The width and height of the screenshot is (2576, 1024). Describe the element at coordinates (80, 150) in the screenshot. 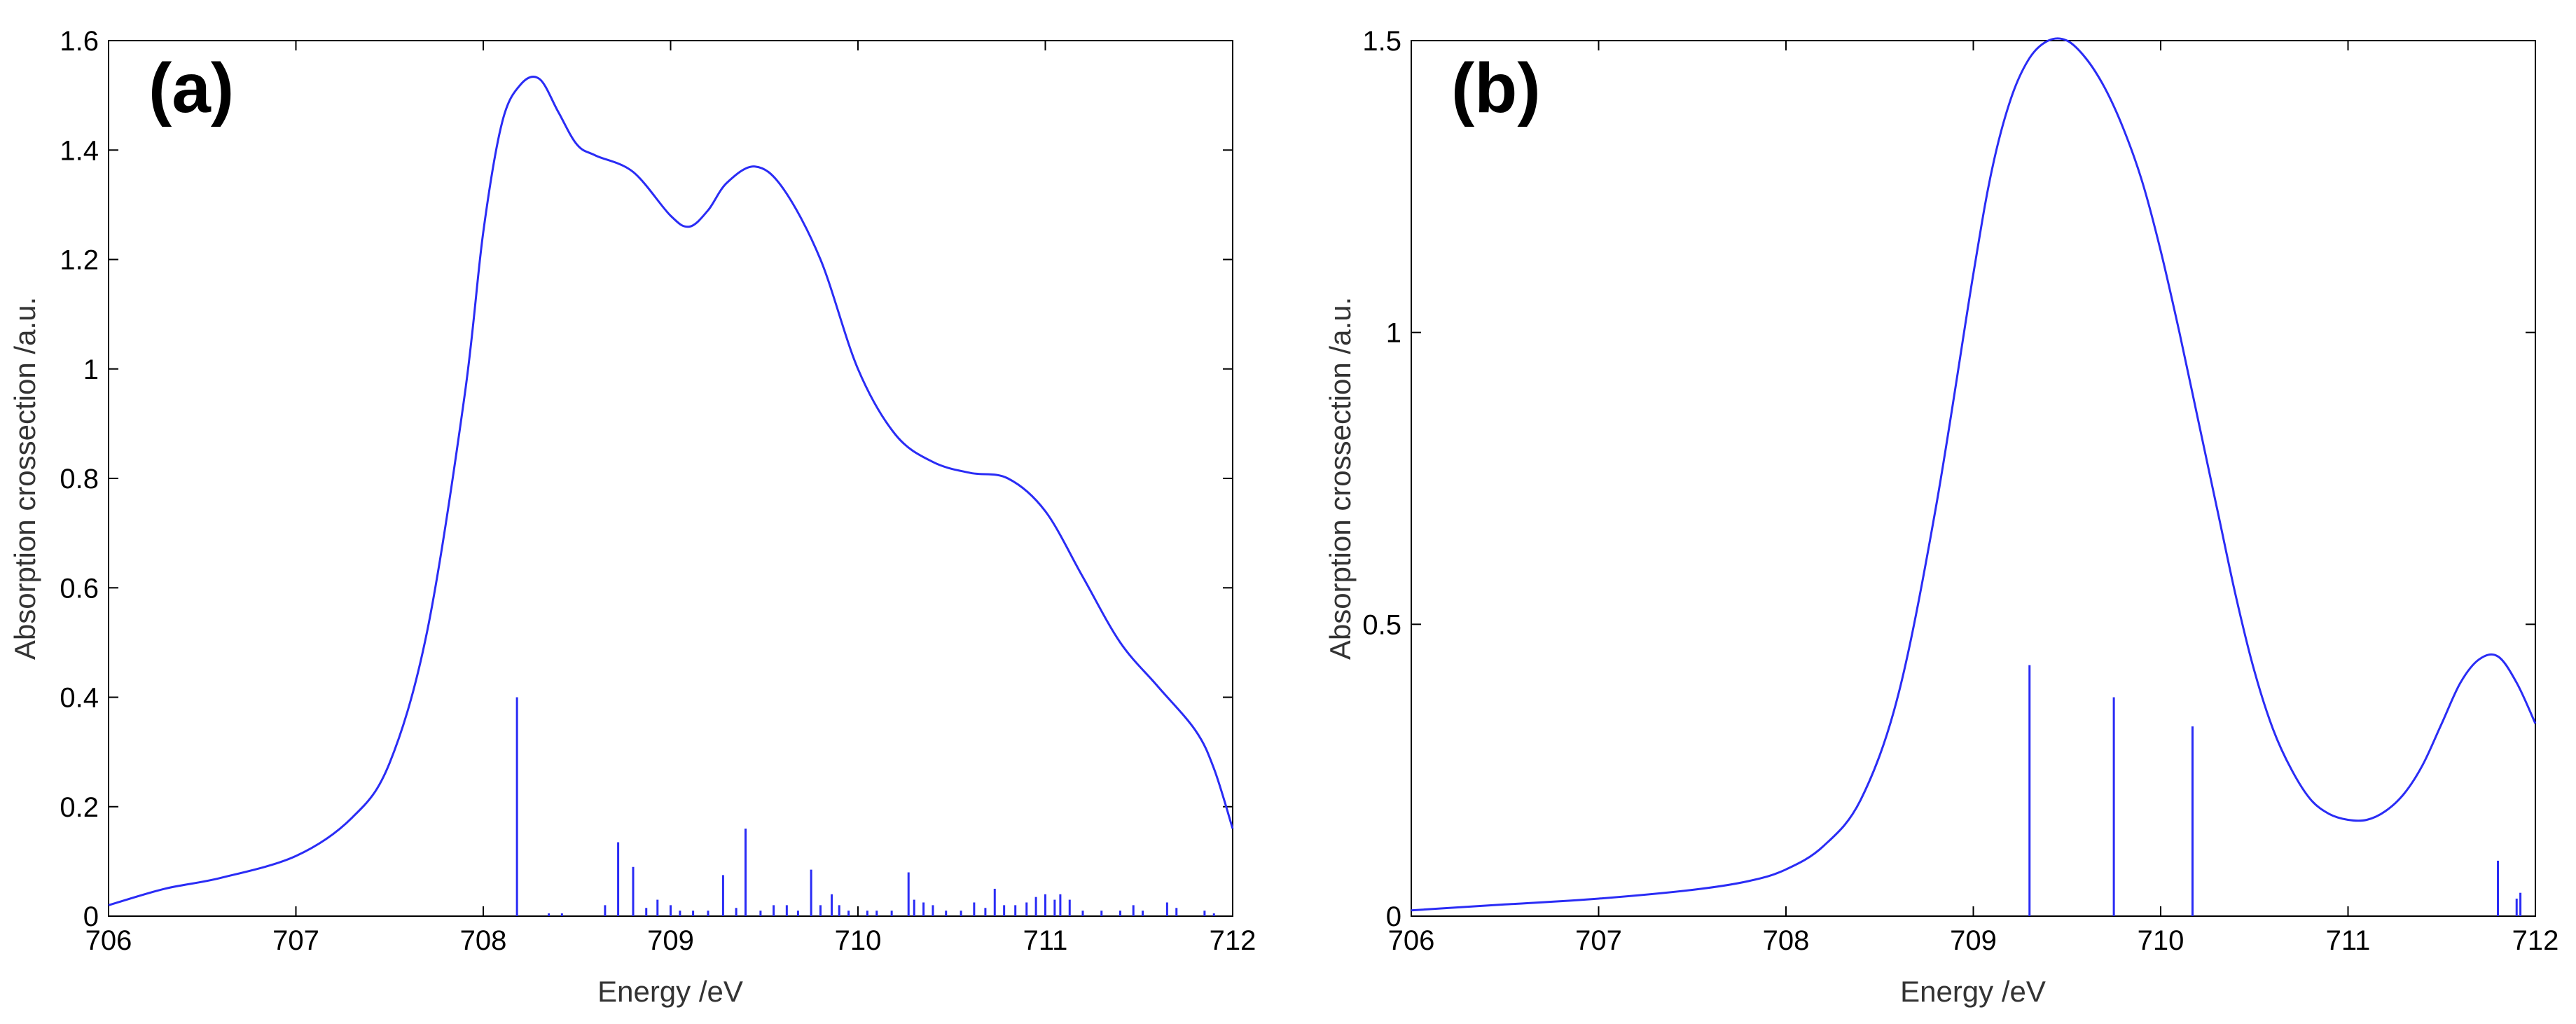

I see `y-tick-label: 1.4` at that location.